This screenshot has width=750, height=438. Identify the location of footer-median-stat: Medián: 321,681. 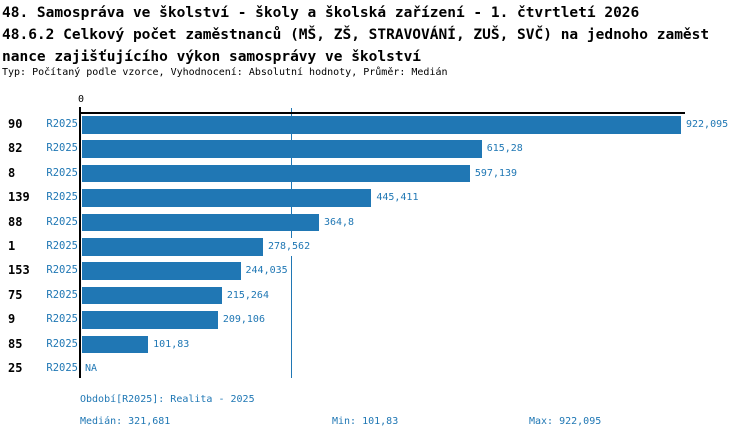
(125, 421).